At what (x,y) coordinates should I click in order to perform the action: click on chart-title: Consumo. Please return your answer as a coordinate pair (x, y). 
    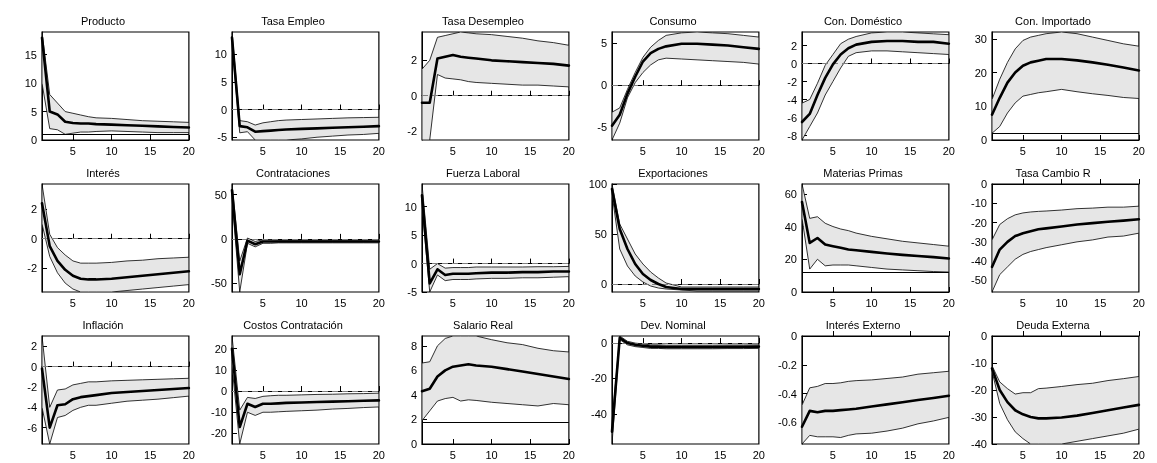
    Looking at the image, I should click on (673, 20).